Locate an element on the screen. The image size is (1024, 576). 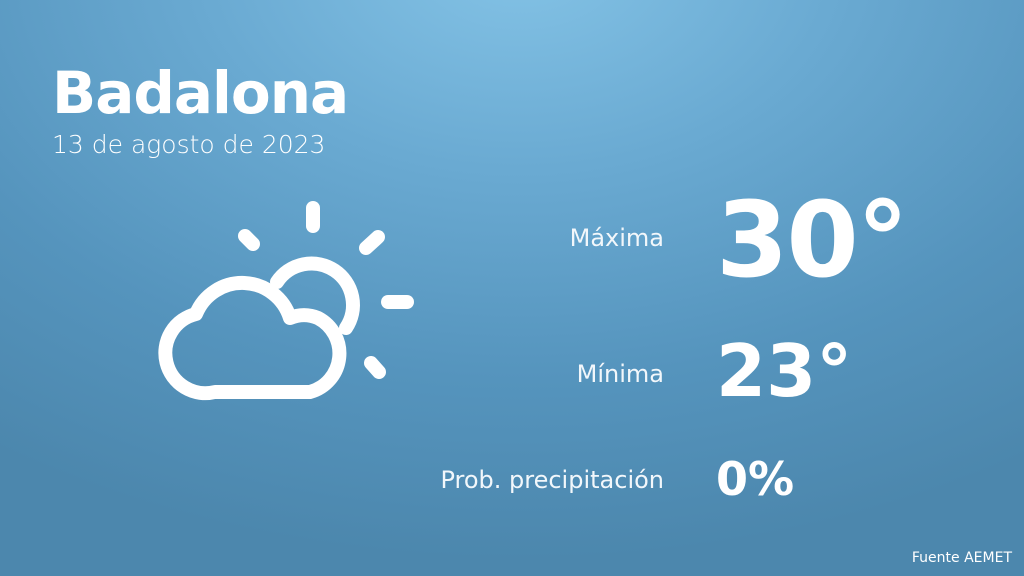
precip-label: Prob. precipitación is located at coordinates (552, 480).